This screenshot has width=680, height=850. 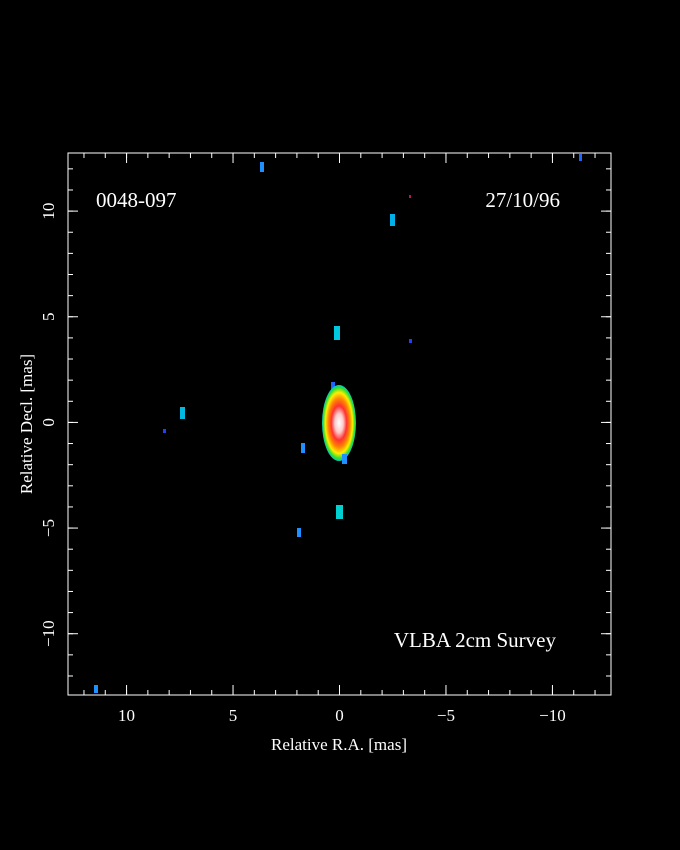 What do you see at coordinates (475, 640) in the screenshot?
I see `survey-label: VLBA 2cm Survey` at bounding box center [475, 640].